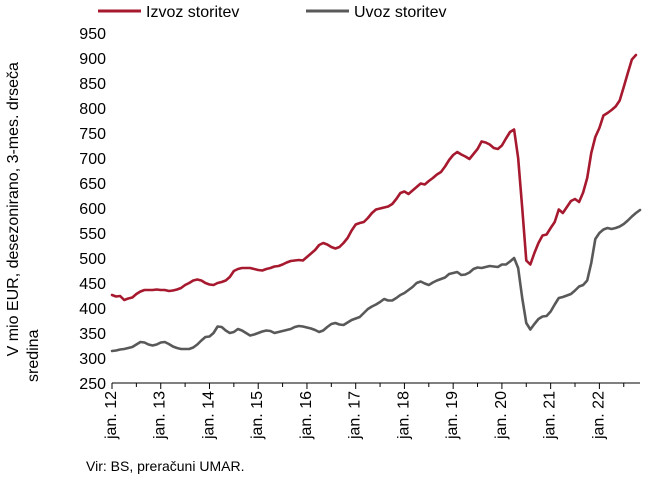 Image resolution: width=653 pixels, height=483 pixels. What do you see at coordinates (92, 109) in the screenshot?
I see `y-tick-label: 800` at bounding box center [92, 109].